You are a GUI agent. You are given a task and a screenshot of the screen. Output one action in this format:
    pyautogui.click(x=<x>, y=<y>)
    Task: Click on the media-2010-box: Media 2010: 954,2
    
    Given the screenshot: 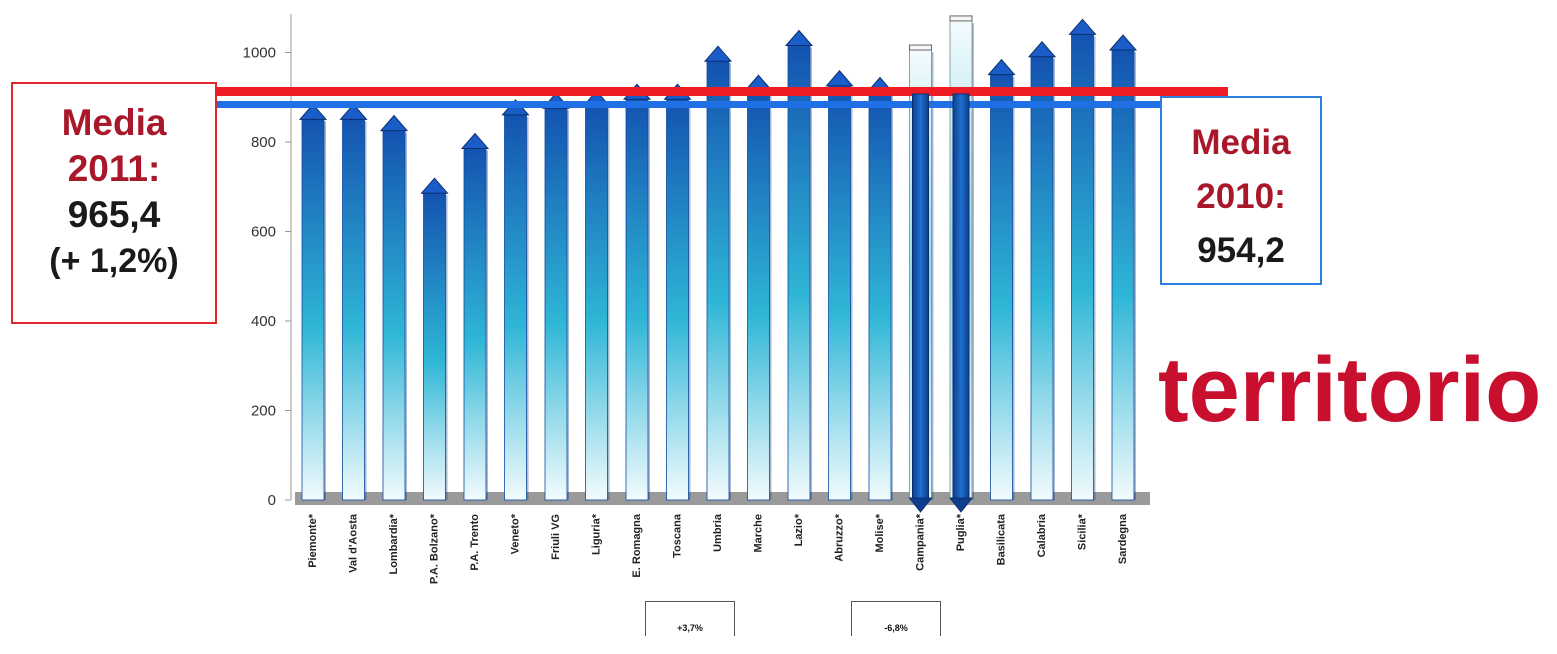 What is the action you would take?
    pyautogui.click(x=1241, y=190)
    